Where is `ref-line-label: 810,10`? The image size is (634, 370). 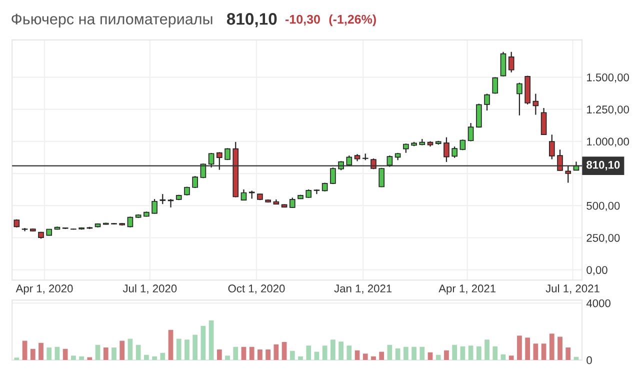
ref-line-label: 810,10 is located at coordinates (603, 165).